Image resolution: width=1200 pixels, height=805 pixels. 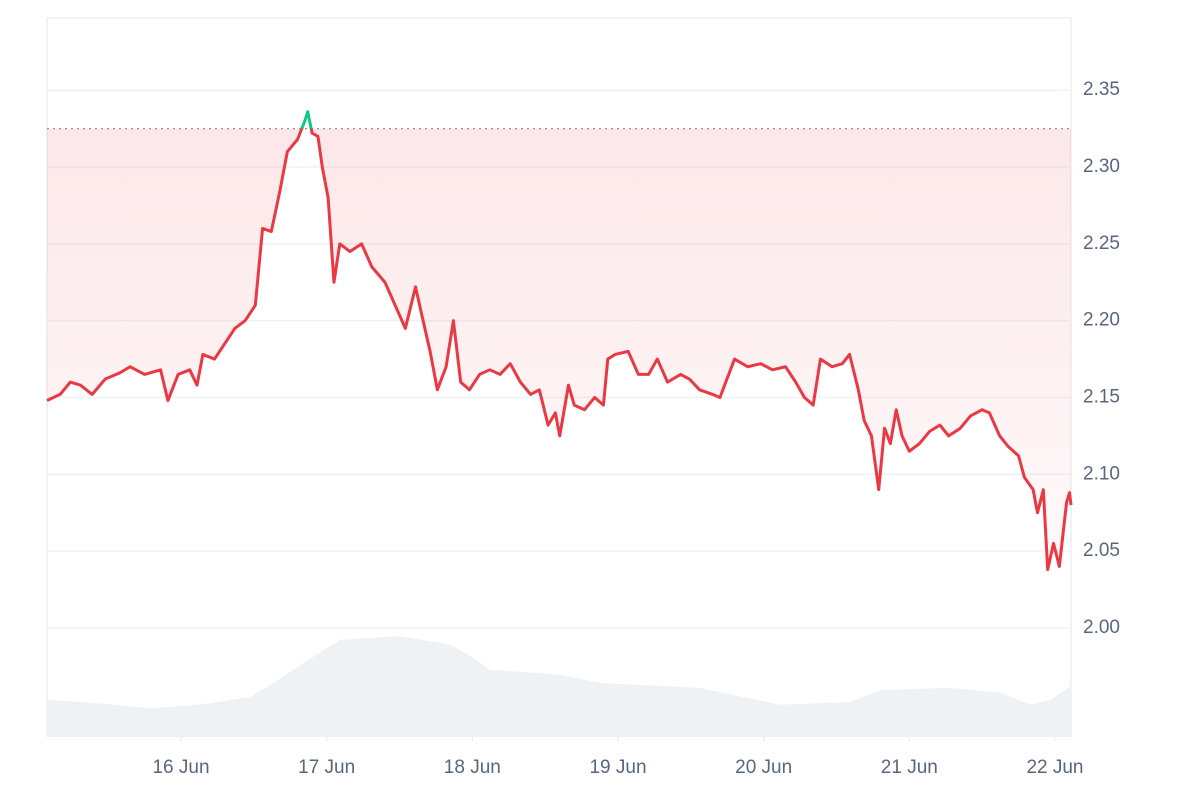 I want to click on y-tick-label: 2.10, so click(x=1101, y=473).